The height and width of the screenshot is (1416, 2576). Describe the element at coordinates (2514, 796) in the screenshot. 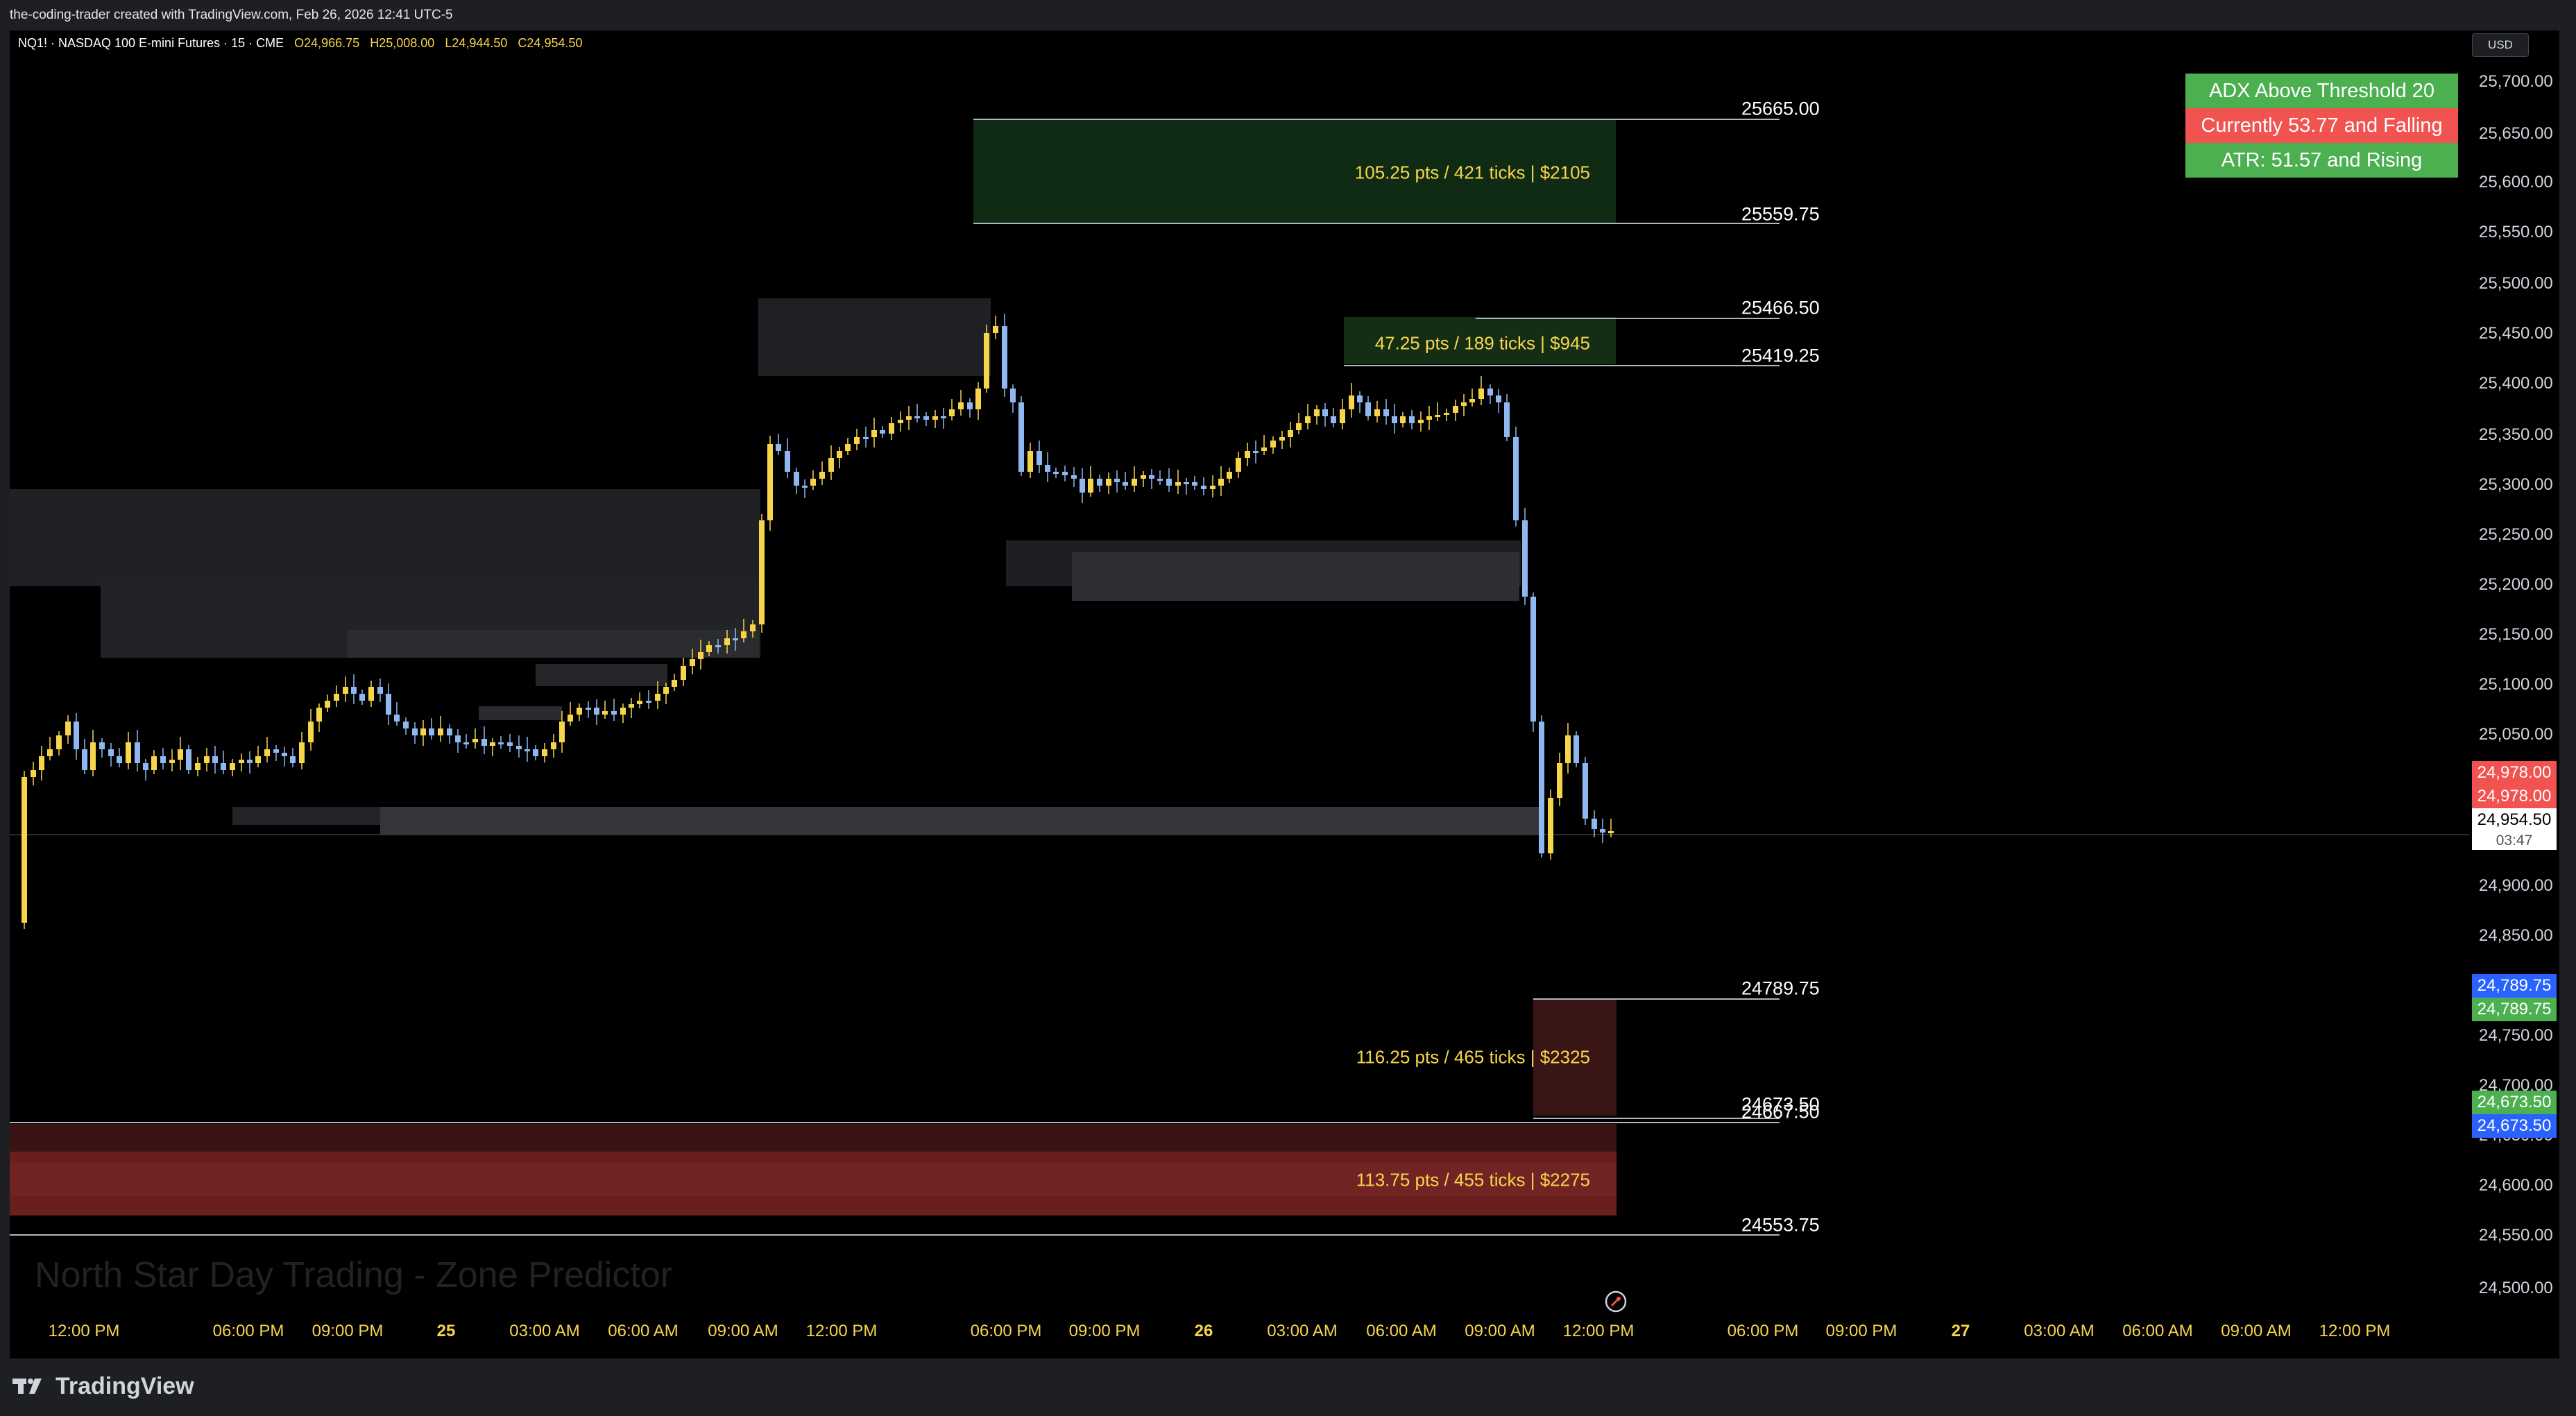

I see `price-badge: 24,978.00` at that location.